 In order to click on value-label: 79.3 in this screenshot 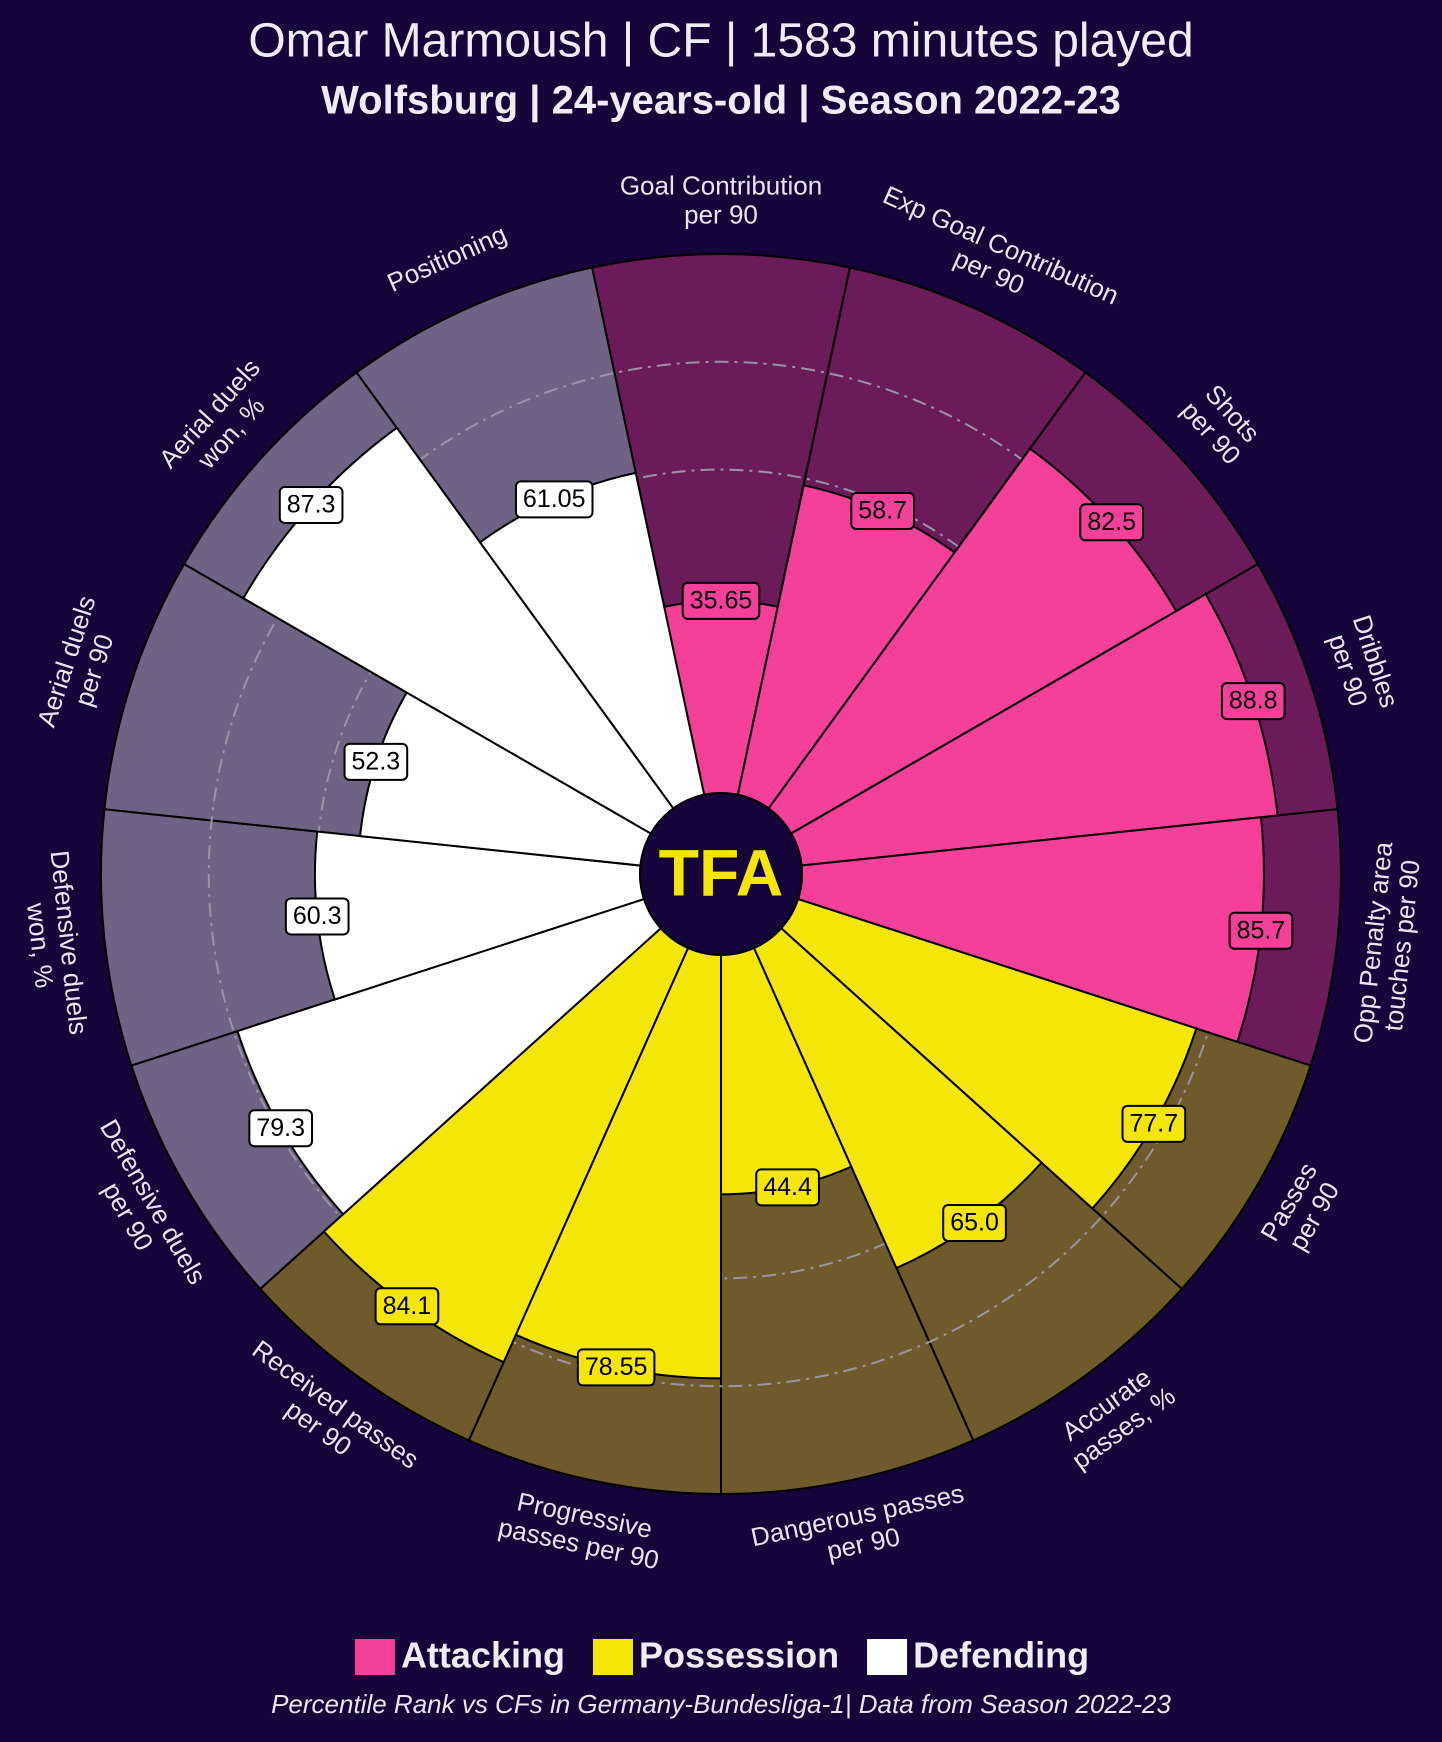, I will do `click(281, 1128)`.